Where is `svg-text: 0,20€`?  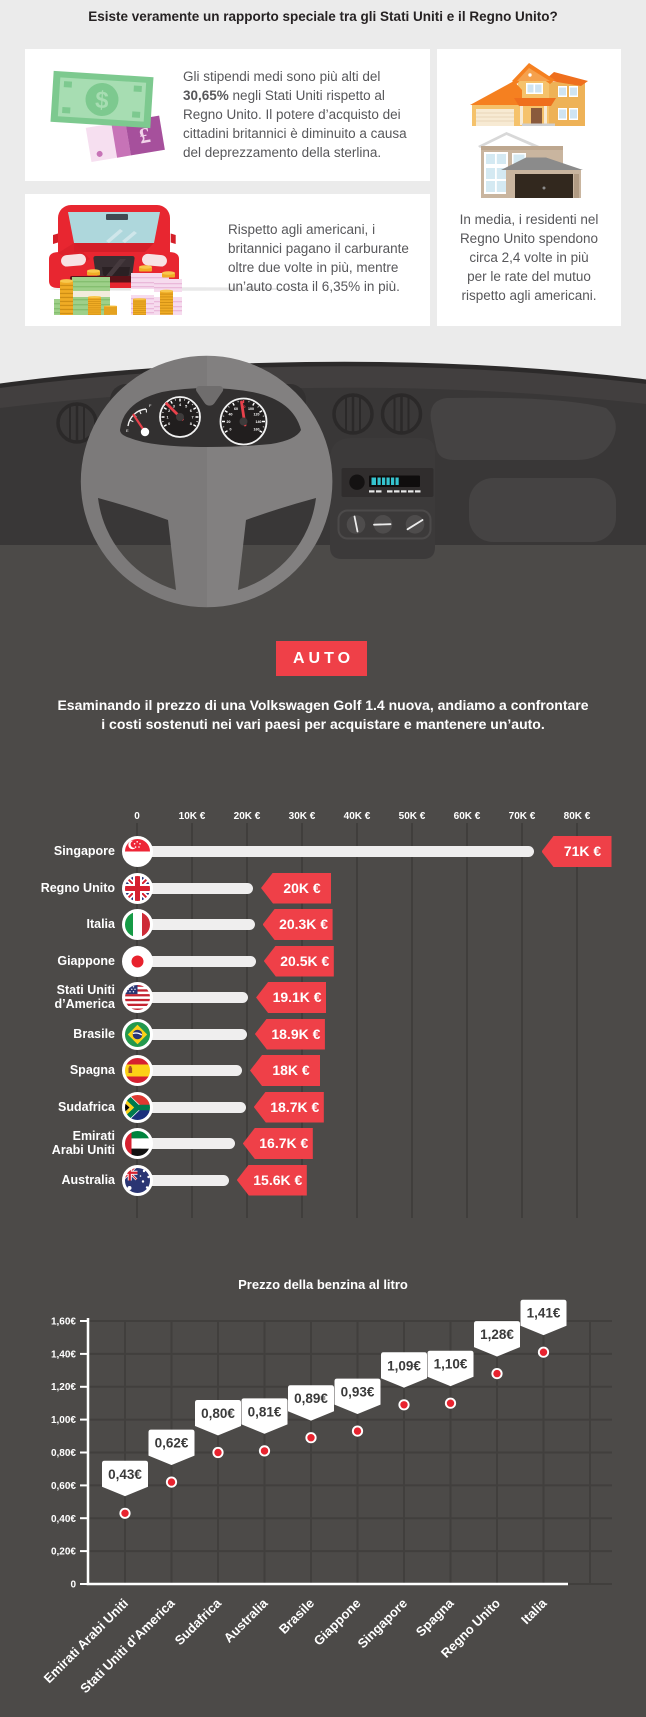
svg-text: 0,20€ is located at coordinates (63, 1552).